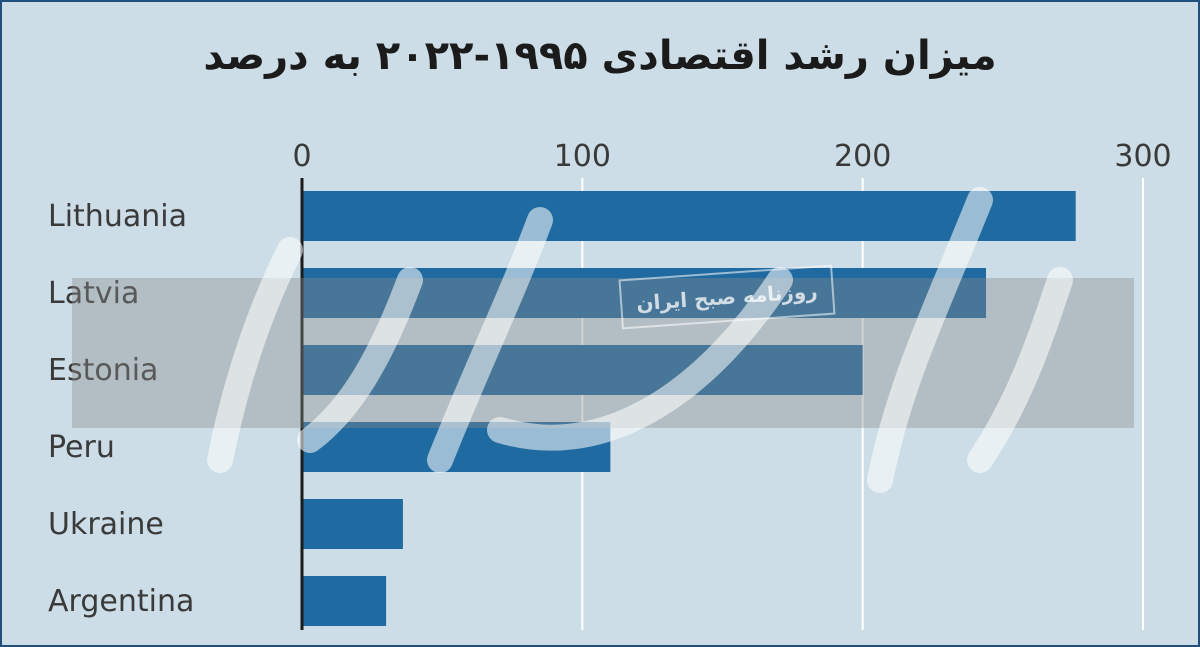  Describe the element at coordinates (301, 156) in the screenshot. I see `x-tick-label: 0` at that location.